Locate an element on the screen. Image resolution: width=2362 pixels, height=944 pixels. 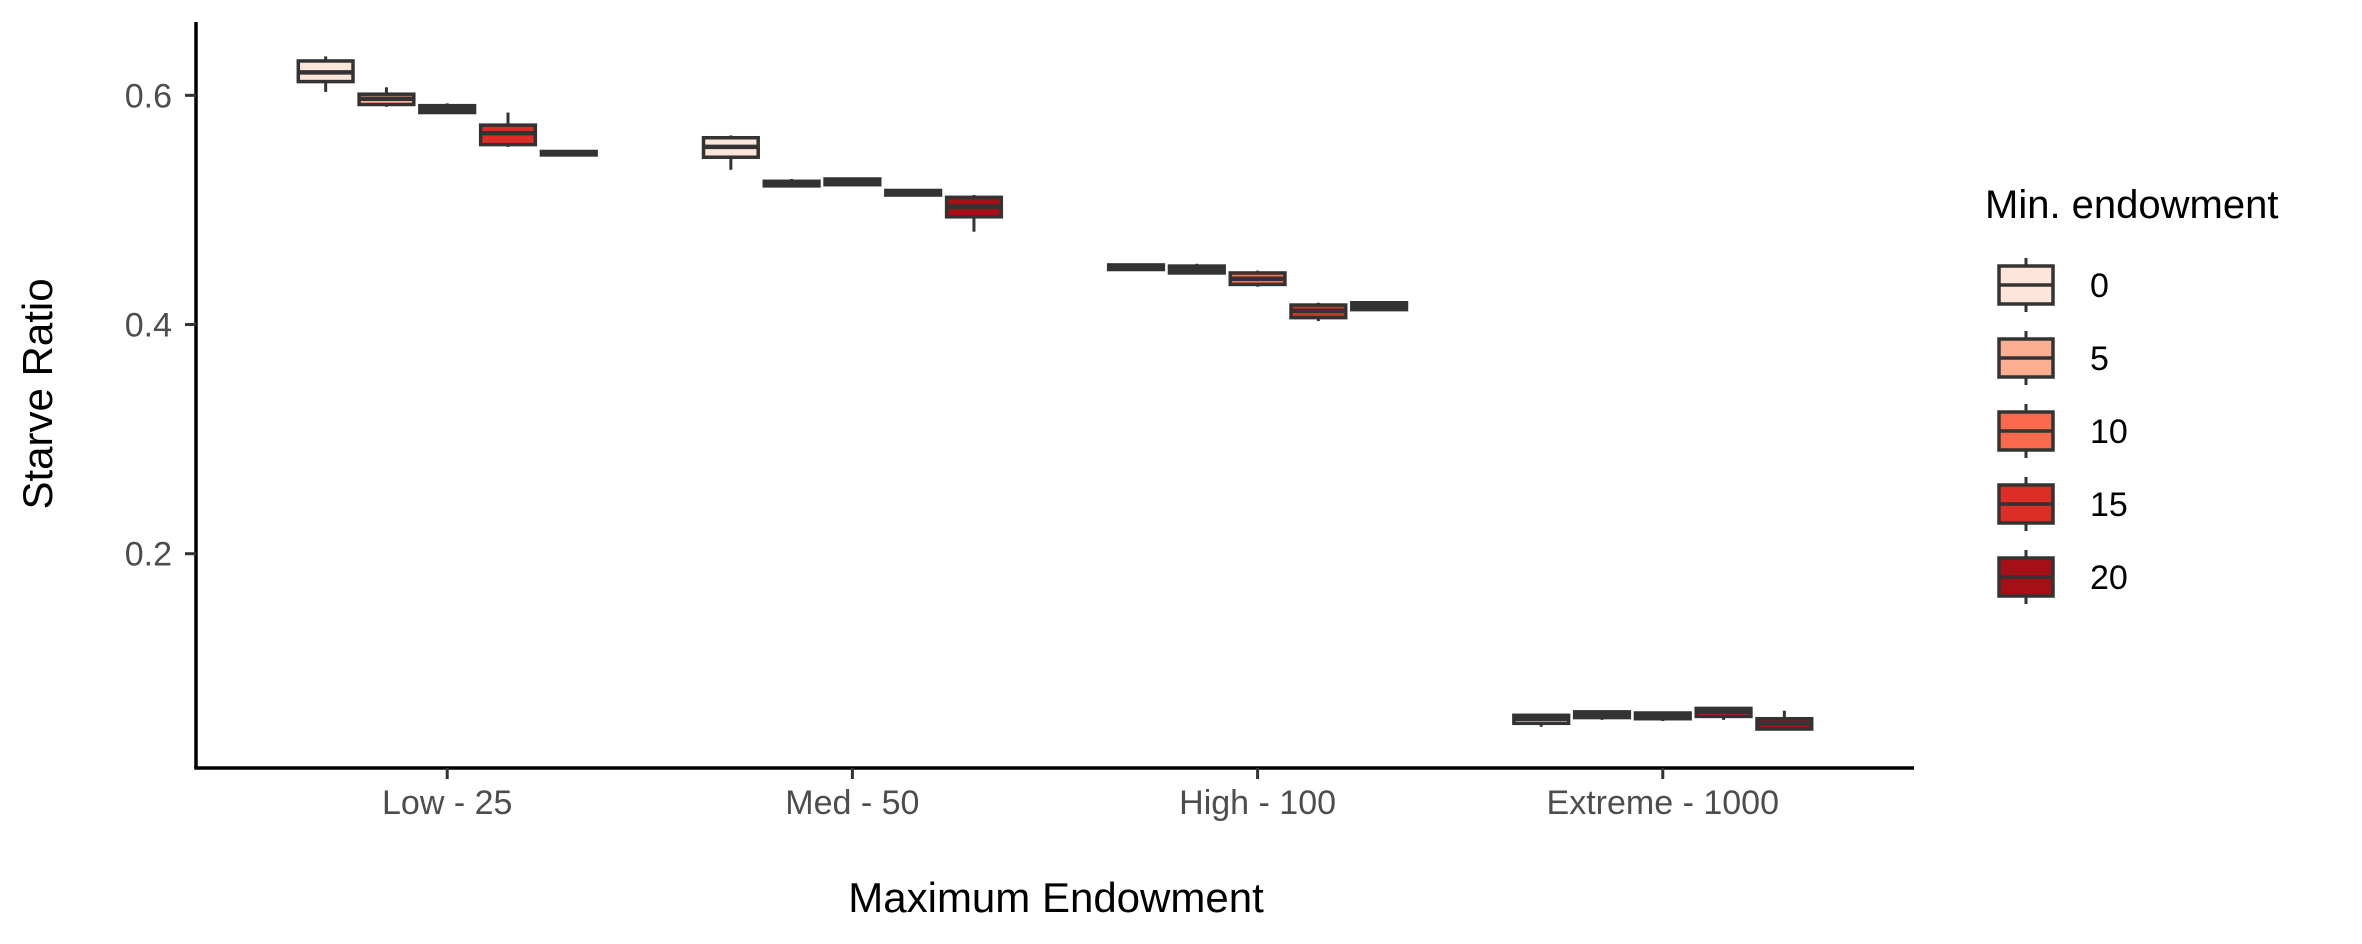
legend-item-10: 10 is located at coordinates (2062, 431).